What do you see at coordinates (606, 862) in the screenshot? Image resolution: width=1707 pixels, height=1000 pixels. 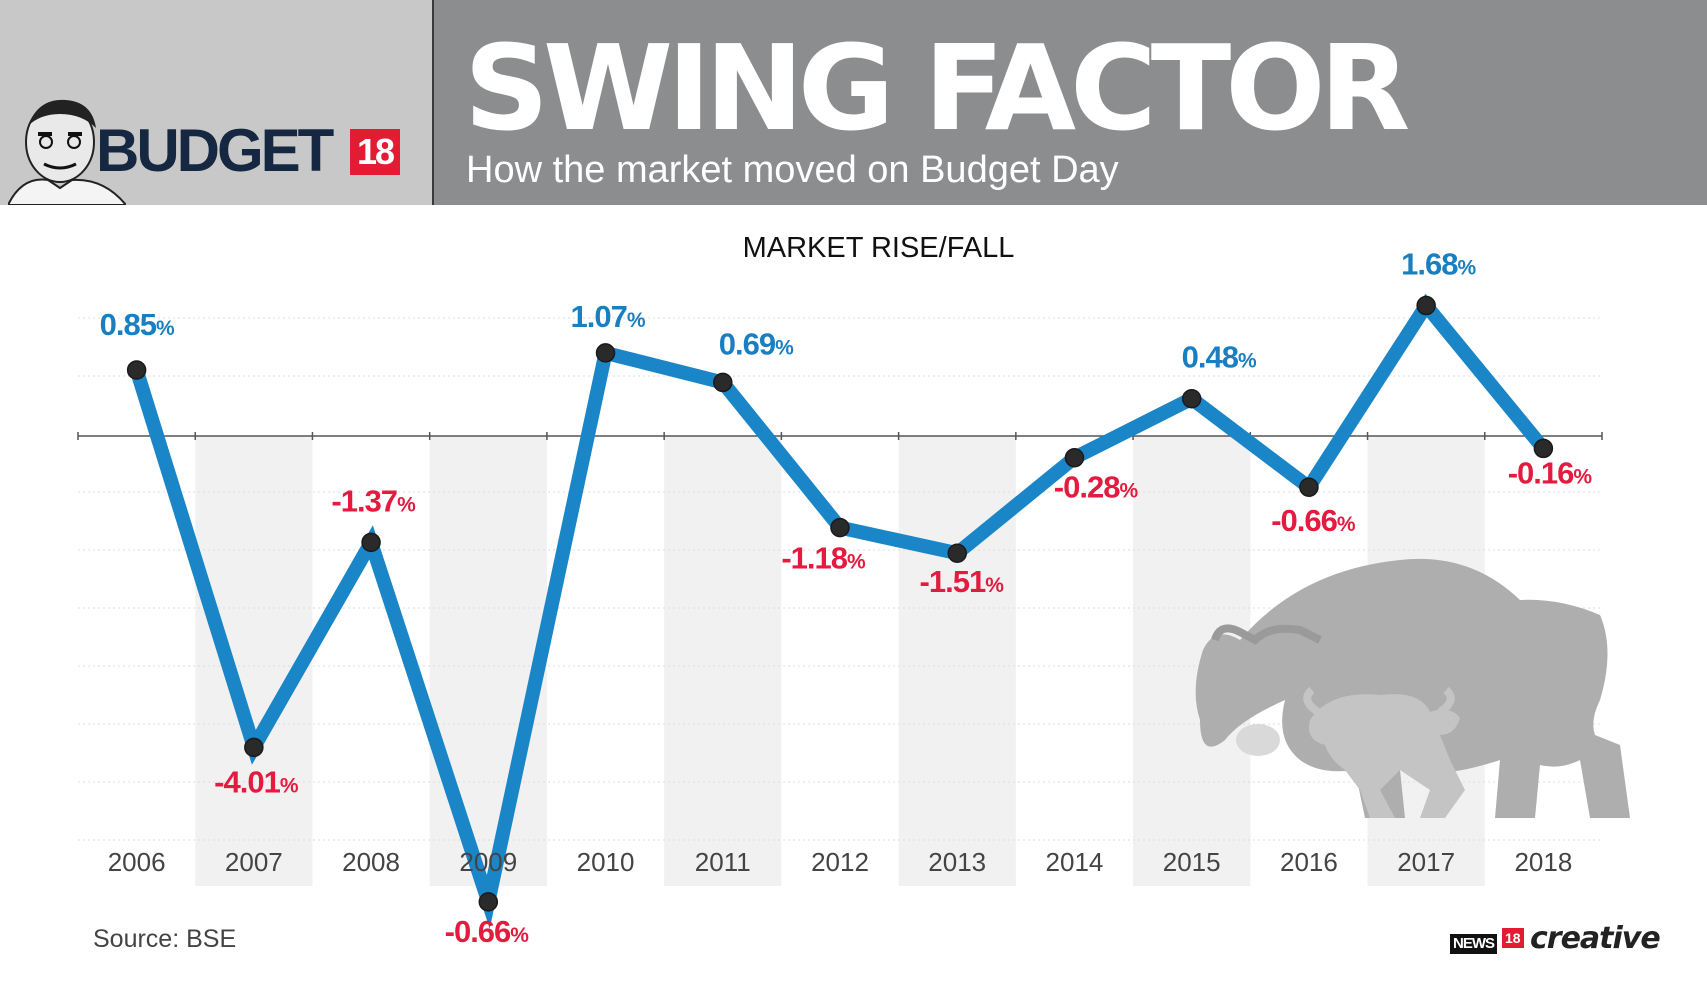 I see `x-tick-label: 2010` at bounding box center [606, 862].